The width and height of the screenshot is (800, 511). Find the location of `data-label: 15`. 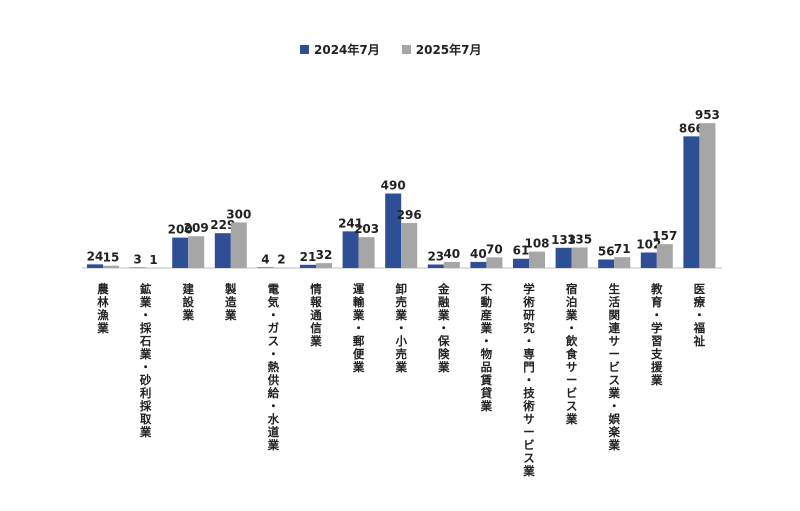

data-label: 15 is located at coordinates (111, 258).